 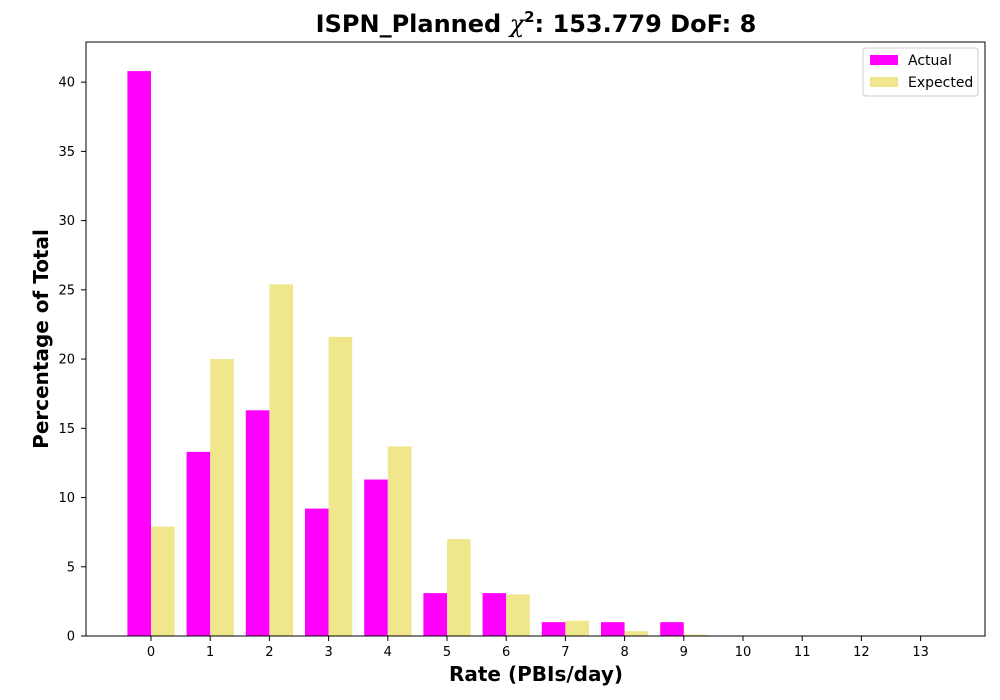 What do you see at coordinates (684, 652) in the screenshot?
I see `x-tick-label: 9` at bounding box center [684, 652].